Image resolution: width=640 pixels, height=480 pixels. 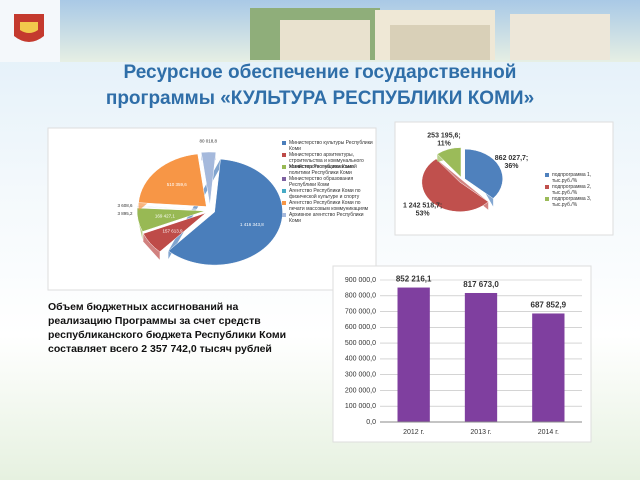 What do you see at coordinates (126, 213) in the screenshot?
I see `value-label: 3 895,2` at bounding box center [126, 213].